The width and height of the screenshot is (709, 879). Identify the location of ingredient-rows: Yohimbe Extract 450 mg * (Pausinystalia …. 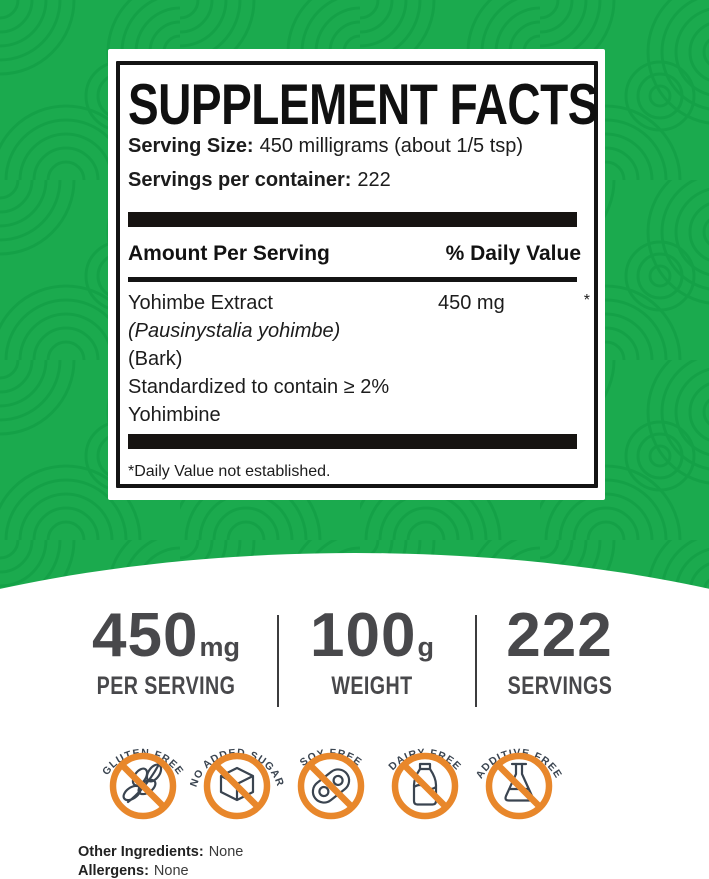
(359, 359).